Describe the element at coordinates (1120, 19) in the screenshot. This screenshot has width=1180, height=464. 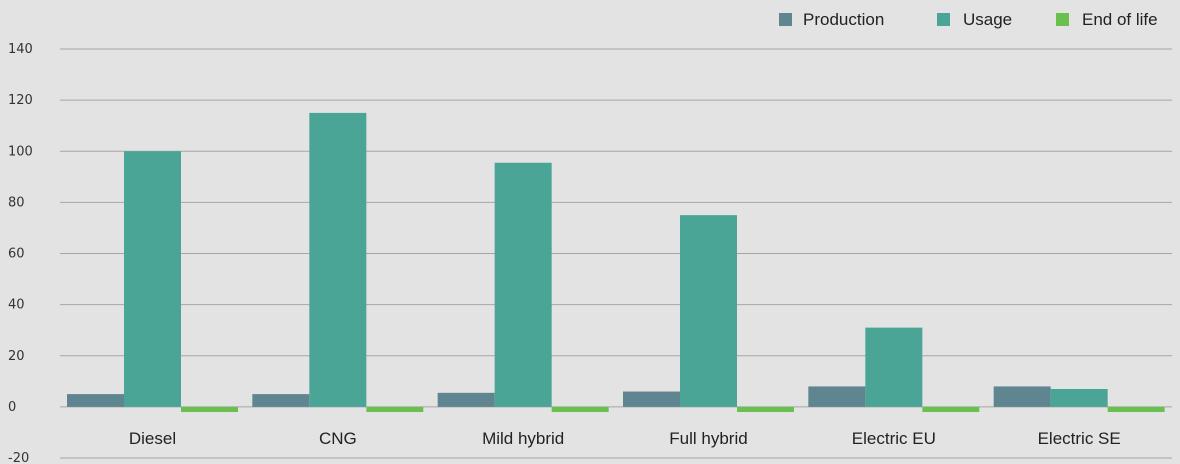
I see `legend-label: End of life` at that location.